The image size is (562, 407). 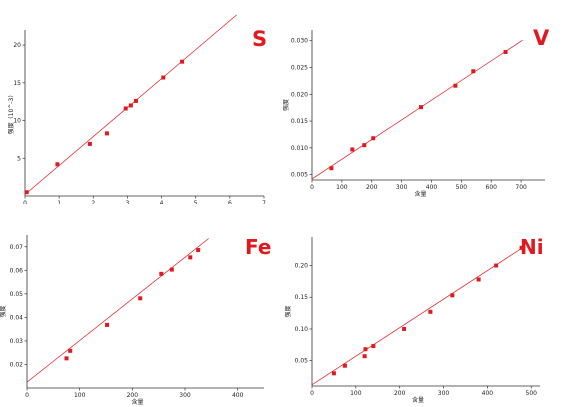 What do you see at coordinates (17, 247) in the screenshot?
I see `y-tick-label: 0.07` at bounding box center [17, 247].